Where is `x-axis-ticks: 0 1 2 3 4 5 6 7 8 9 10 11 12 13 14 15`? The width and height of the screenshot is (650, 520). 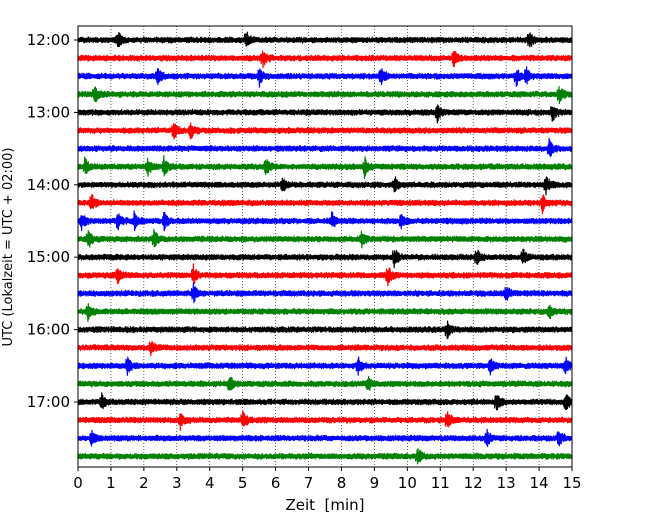 x-axis-ticks: 0 1 2 3 4 5 6 7 8 9 10 11 12 13 14 15 is located at coordinates (327, 479).